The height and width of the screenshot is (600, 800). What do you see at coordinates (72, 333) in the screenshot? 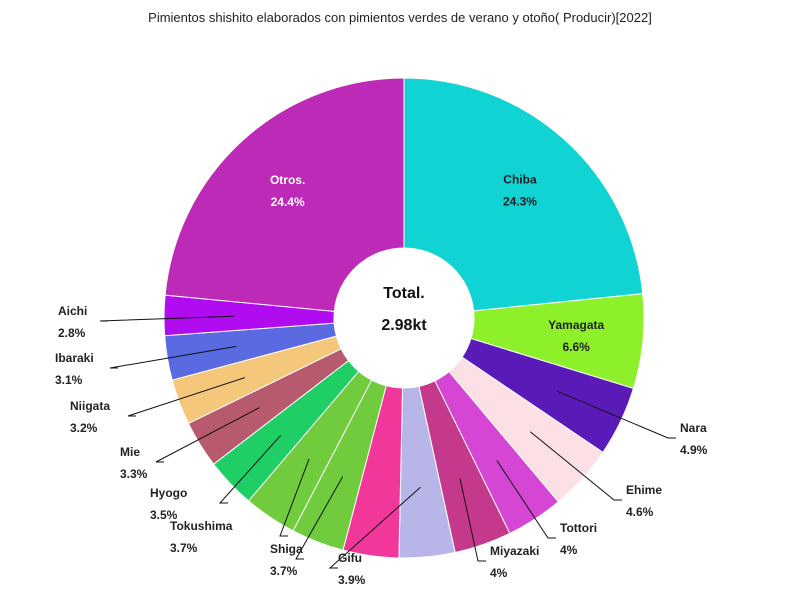
I see `slice-value-aichi: 2.8%` at bounding box center [72, 333].